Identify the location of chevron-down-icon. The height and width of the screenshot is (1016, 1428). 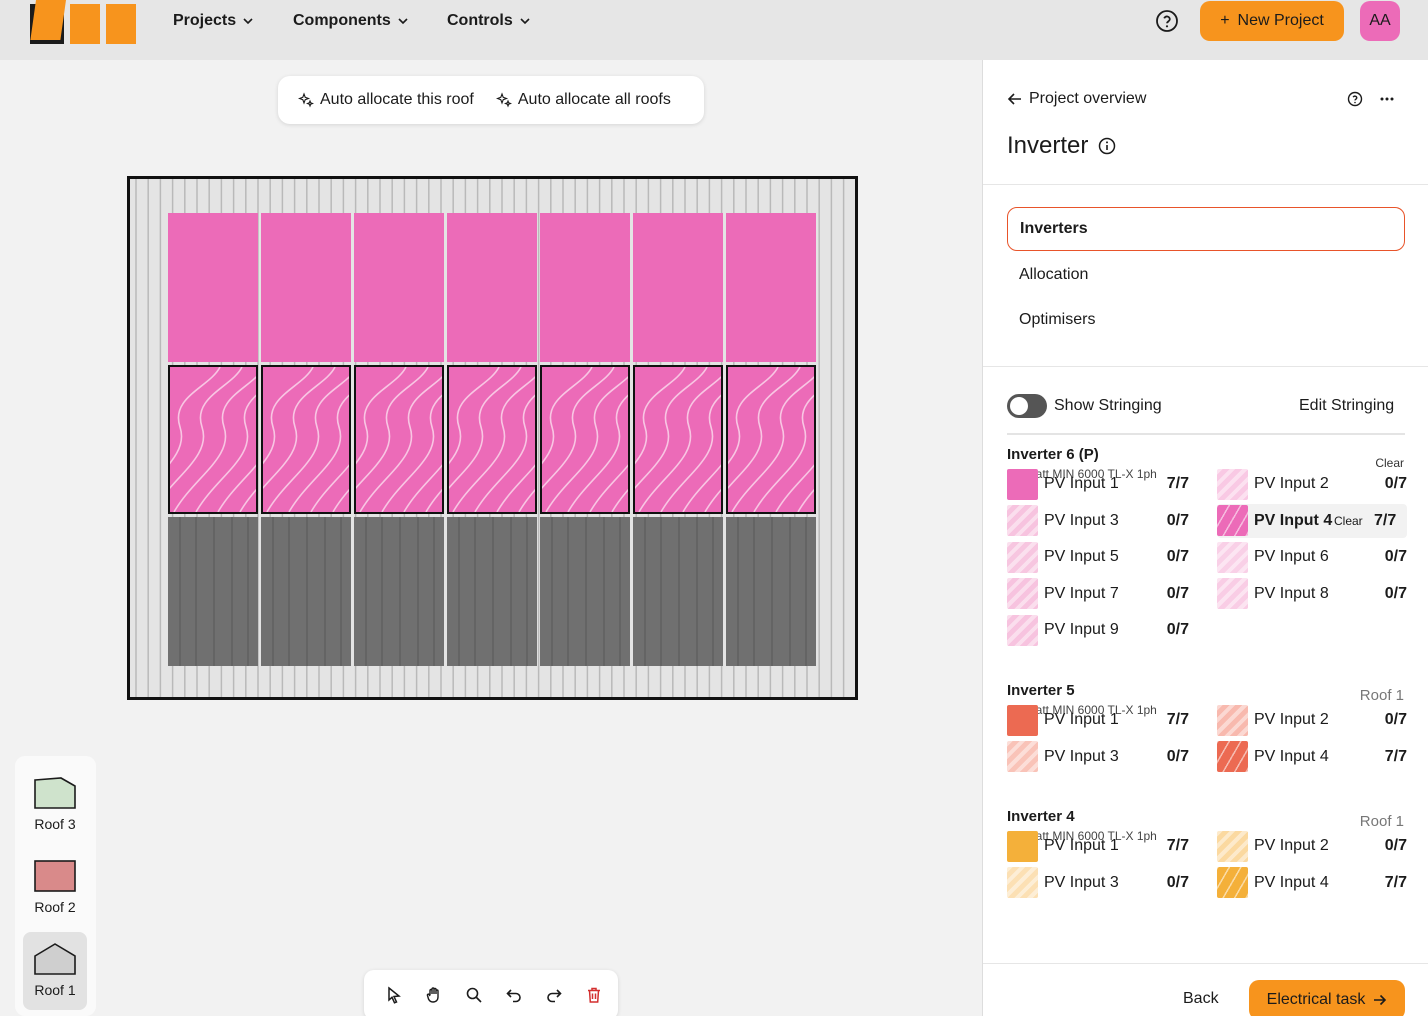
(525, 21).